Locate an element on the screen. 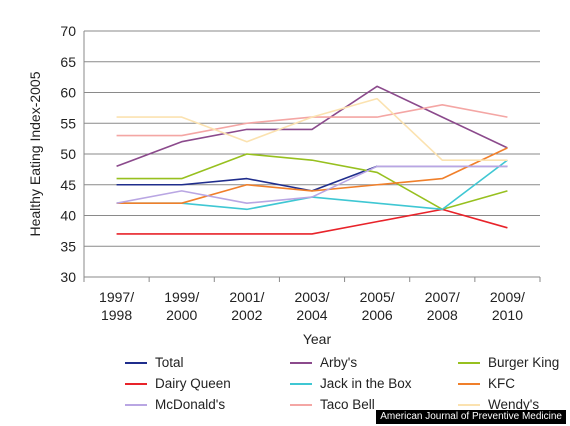 The height and width of the screenshot is (426, 570). legend-item: Jack in the Box is located at coordinates (351, 383).